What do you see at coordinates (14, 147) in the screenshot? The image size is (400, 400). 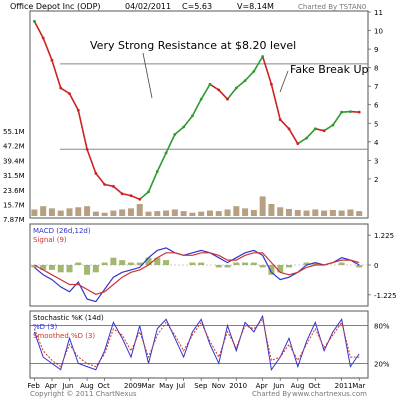 I see `volume-tick-label: 47.2M` at bounding box center [14, 147].